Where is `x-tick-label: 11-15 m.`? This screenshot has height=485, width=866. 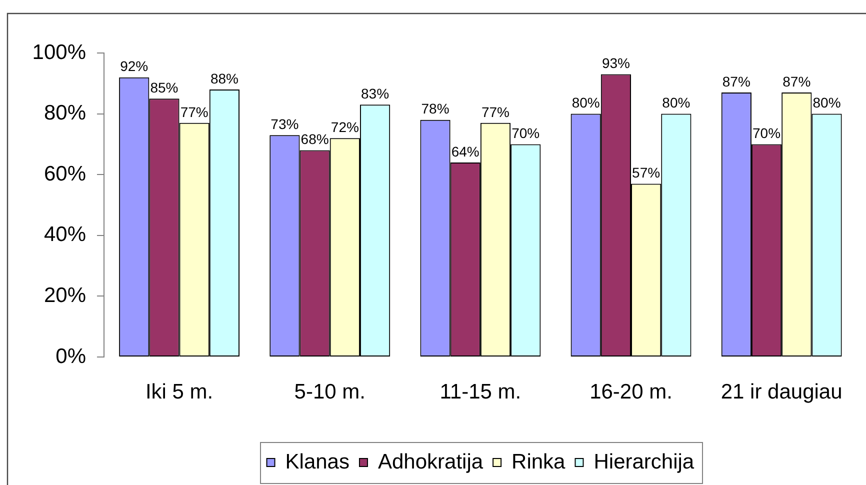
x-tick-label: 11-15 m. is located at coordinates (481, 392).